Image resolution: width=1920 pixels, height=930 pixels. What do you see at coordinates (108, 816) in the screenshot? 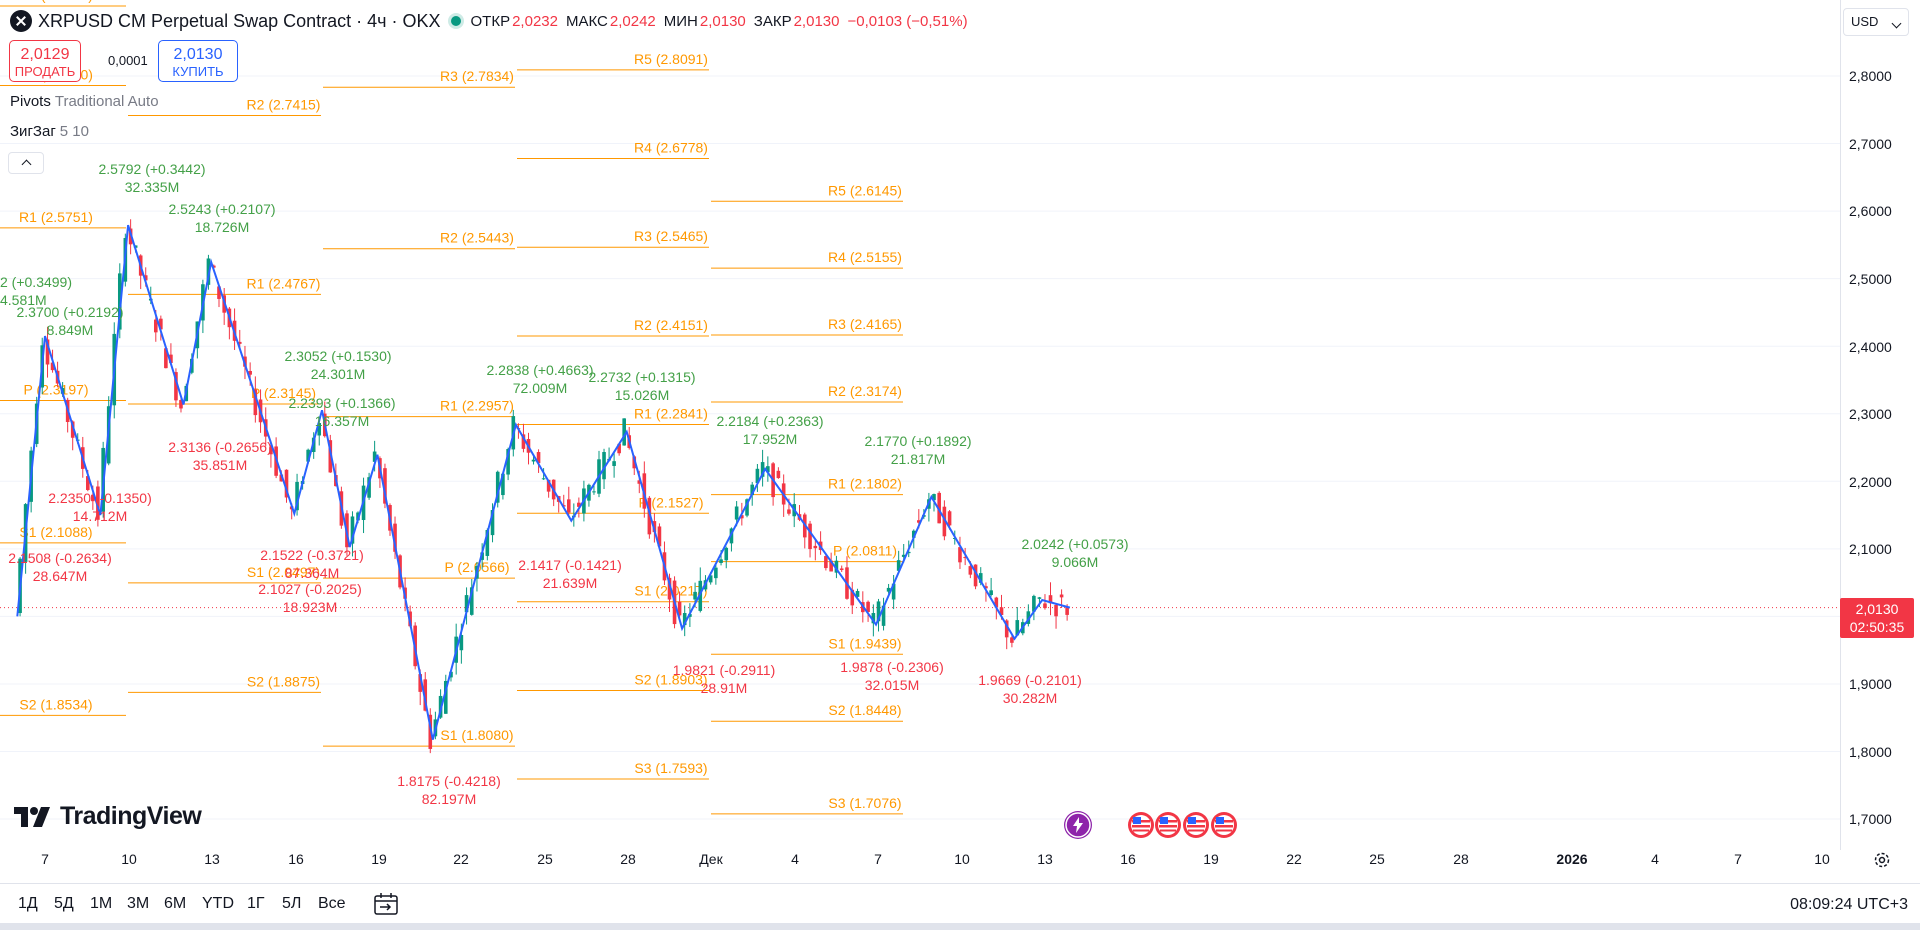
I see `tradingview-logo: TradingView` at bounding box center [108, 816].